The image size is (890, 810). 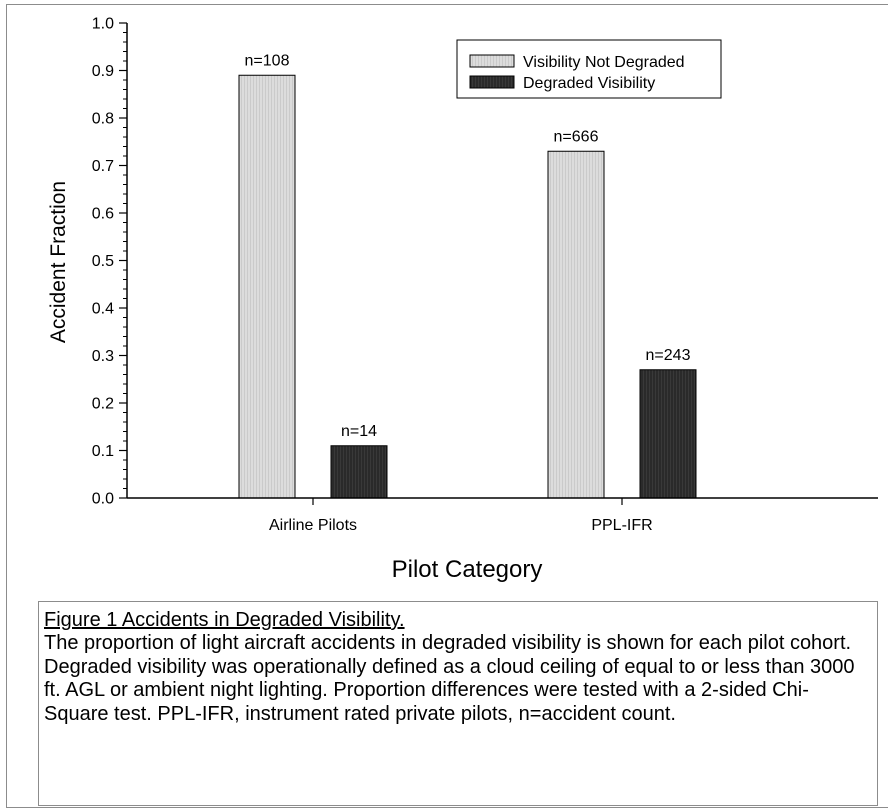 I want to click on x-tick-label: PPL-IFR, so click(x=621, y=525).